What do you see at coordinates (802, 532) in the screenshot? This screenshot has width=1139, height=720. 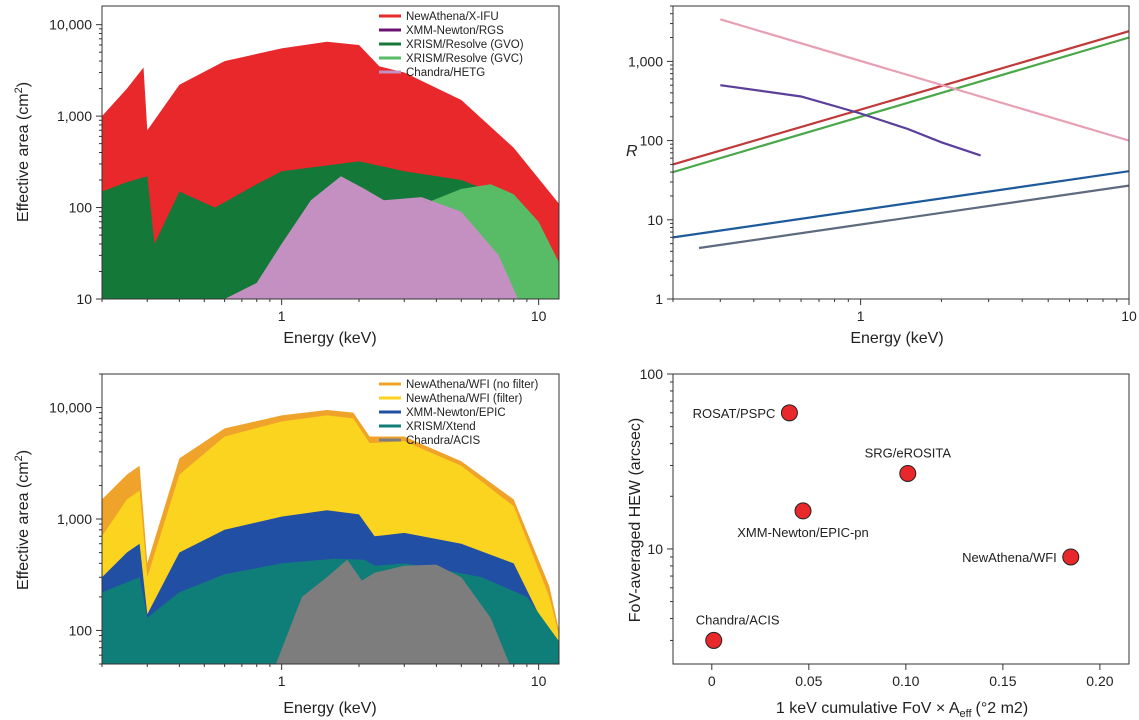 I see `point-label-xmm-newton-epic-pn: XMM-Newton/EPIC-pn` at bounding box center [802, 532].